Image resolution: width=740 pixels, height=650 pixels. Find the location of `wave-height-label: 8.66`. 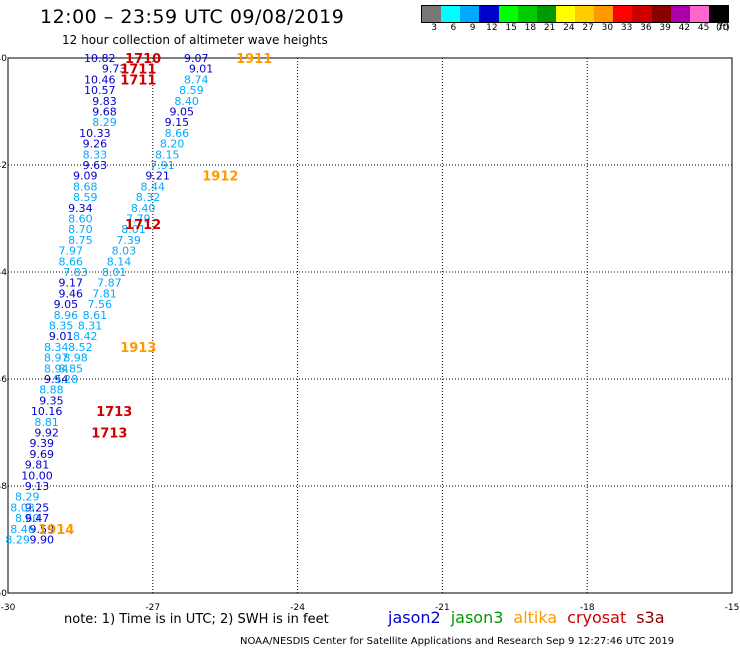

wave-height-label: 8.66 is located at coordinates (177, 133).